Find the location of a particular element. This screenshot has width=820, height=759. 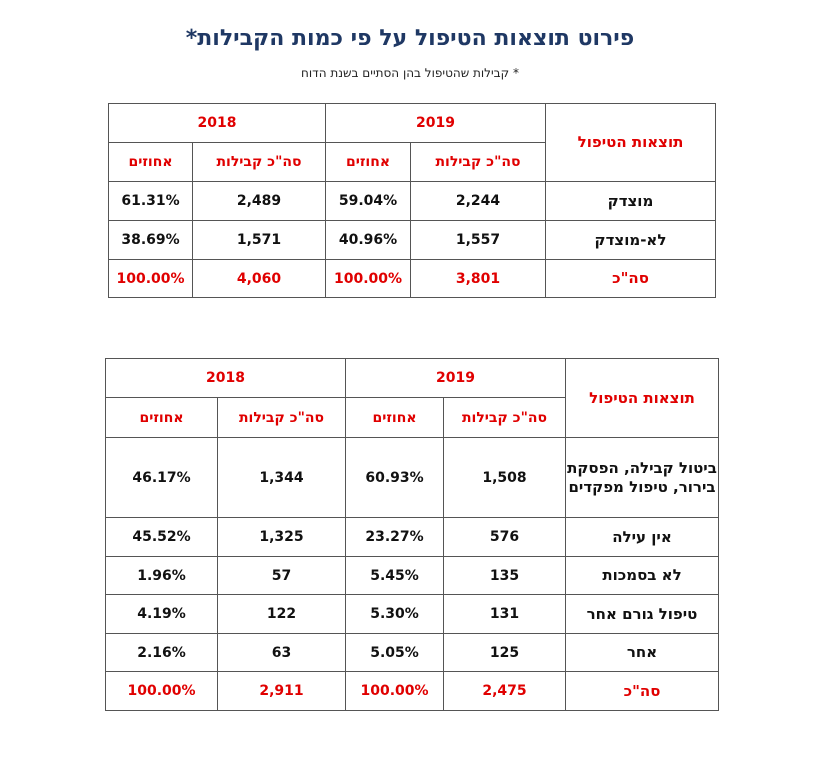

total-row: סה"כ 3,801 100.00% 4,060 100.00% is located at coordinates (412, 278).